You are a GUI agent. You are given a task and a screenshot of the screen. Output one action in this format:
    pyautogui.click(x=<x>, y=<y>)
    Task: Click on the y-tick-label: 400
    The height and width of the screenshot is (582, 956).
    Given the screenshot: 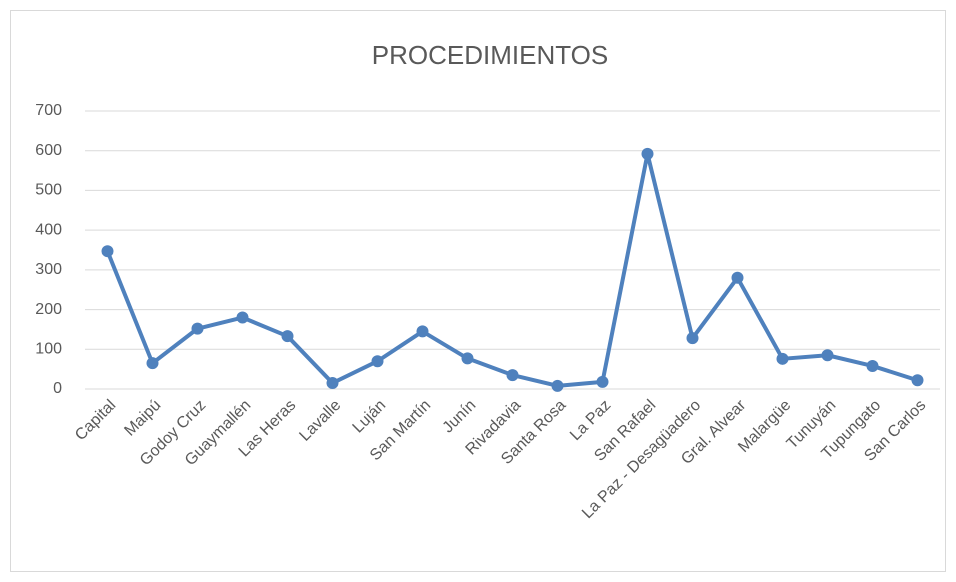 What is the action you would take?
    pyautogui.click(x=48, y=229)
    